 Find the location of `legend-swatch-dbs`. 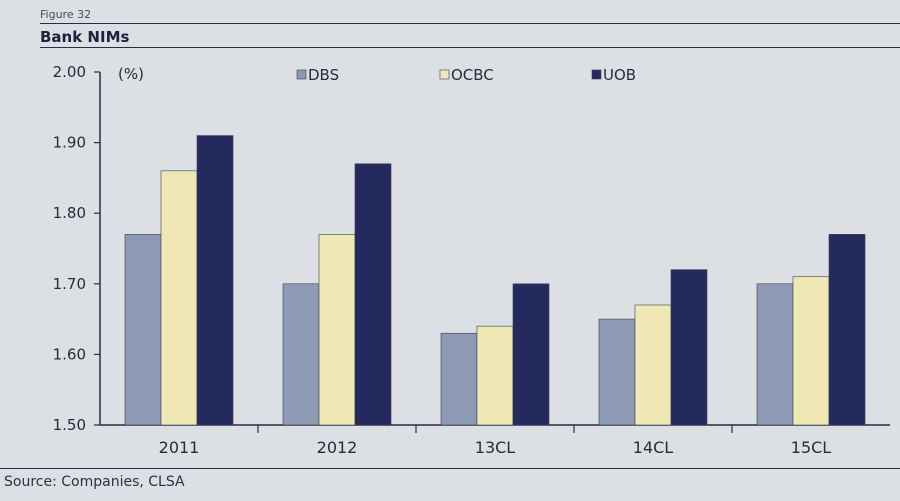

legend-swatch-dbs is located at coordinates (301, 74).